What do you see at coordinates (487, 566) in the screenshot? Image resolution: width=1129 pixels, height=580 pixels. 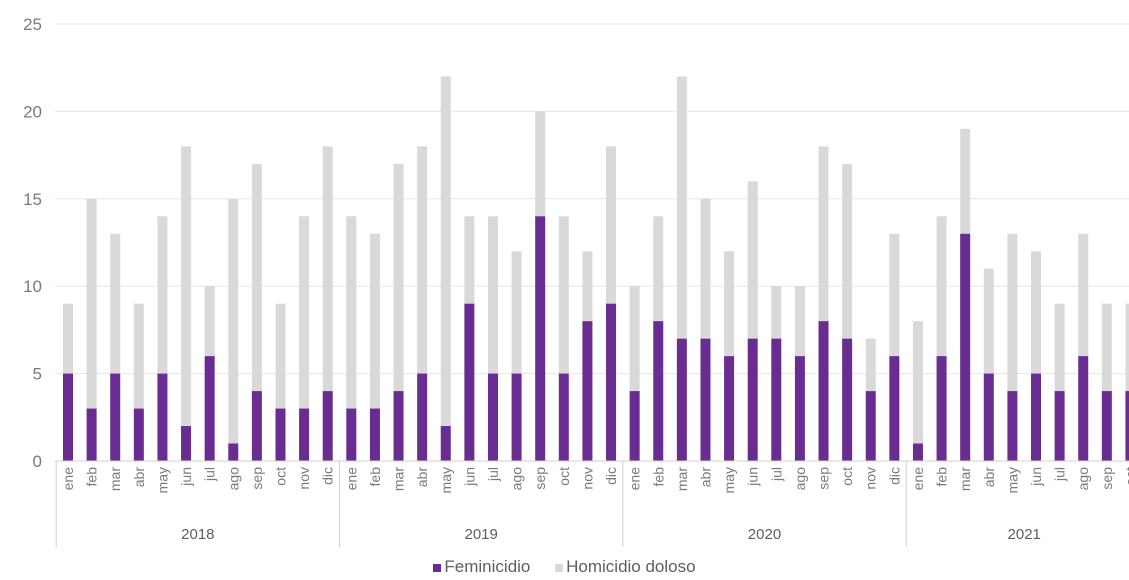 I see `legend-label-feminicidio: Feminicidio` at bounding box center [487, 566].